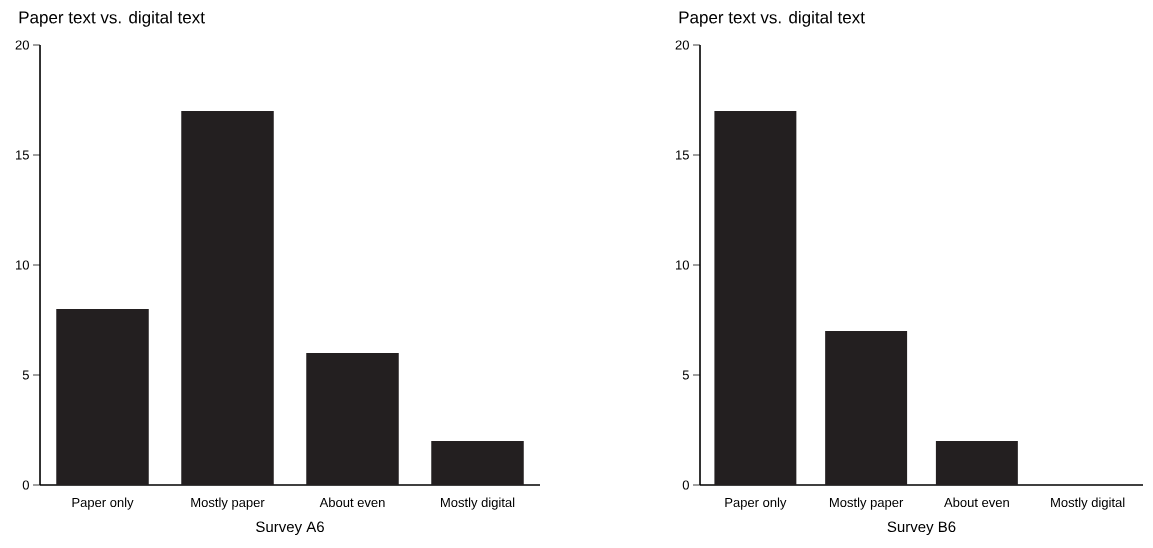 This screenshot has width=1153, height=548. I want to click on x-axis-title: Survey A6, so click(290, 528).